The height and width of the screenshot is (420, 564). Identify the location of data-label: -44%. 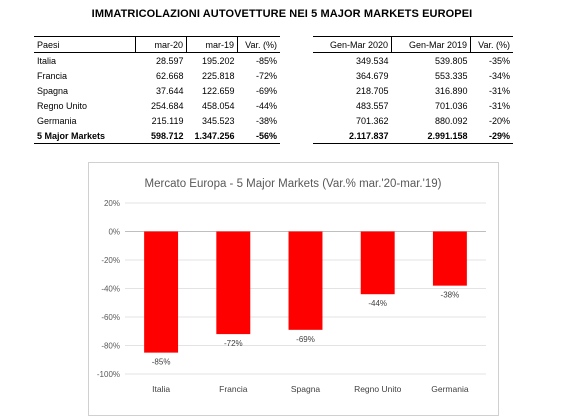
(377, 303).